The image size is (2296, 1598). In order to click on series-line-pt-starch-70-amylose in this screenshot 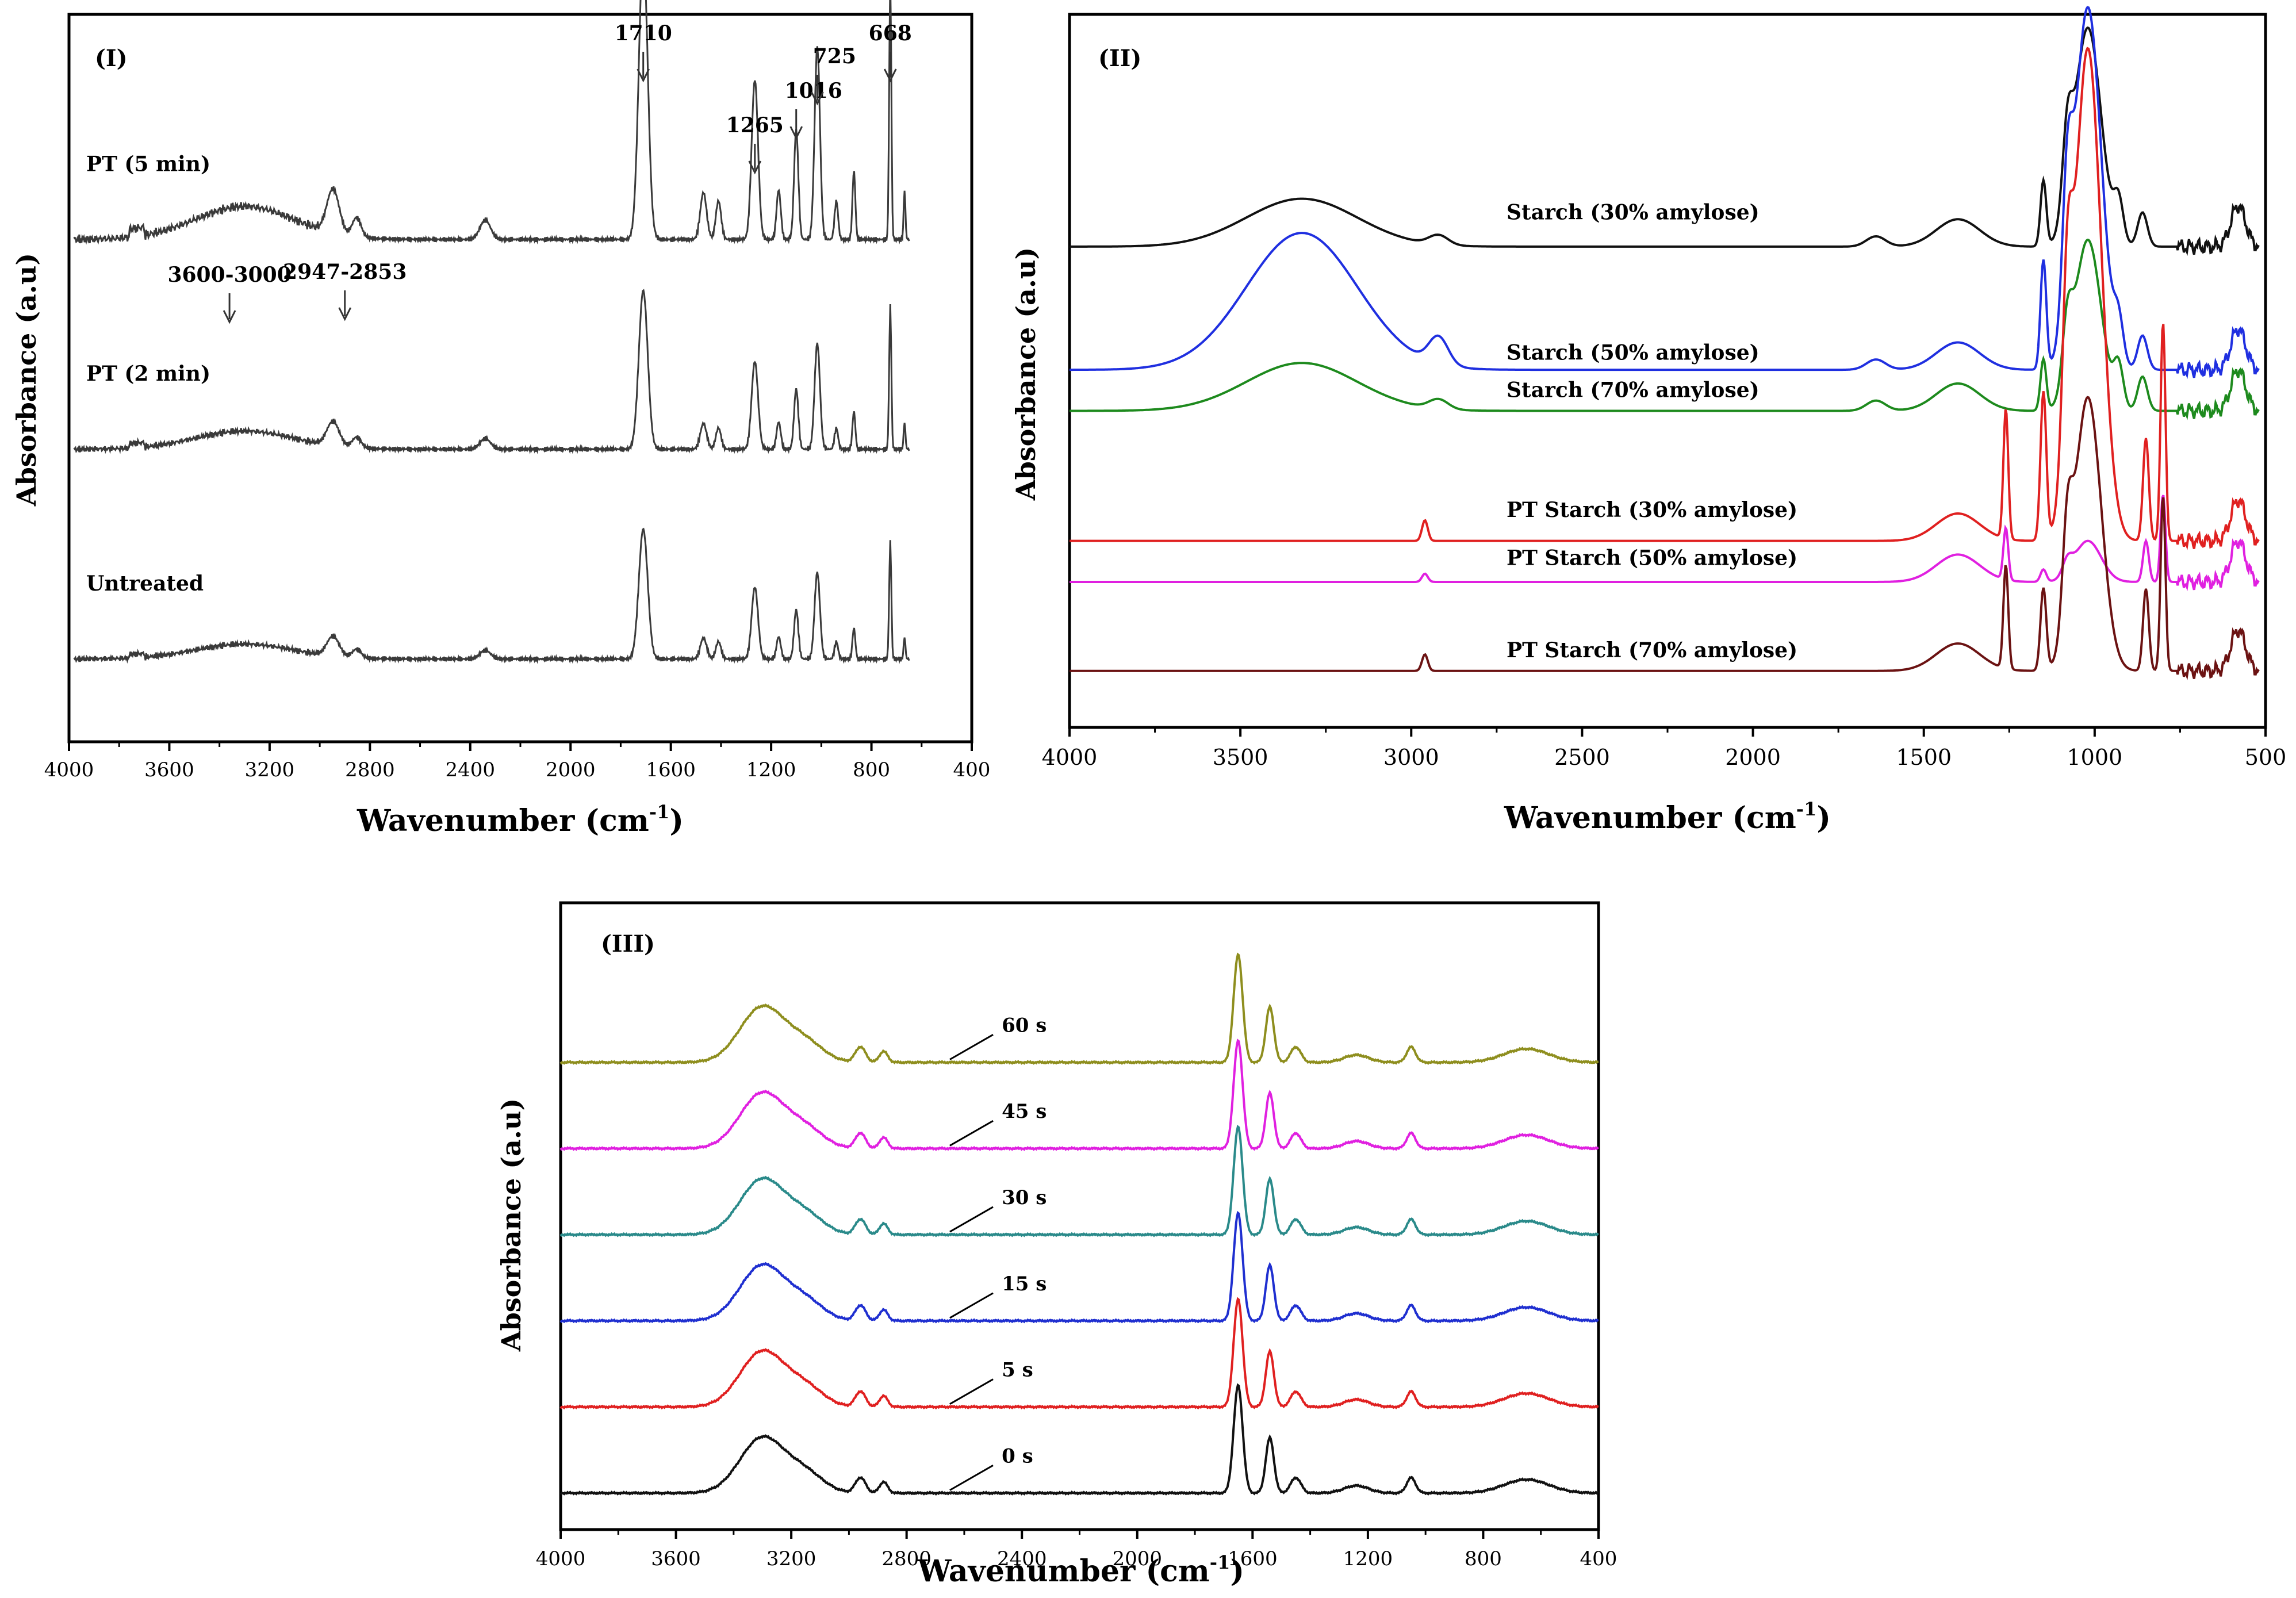, I will do `click(1665, 538)`.